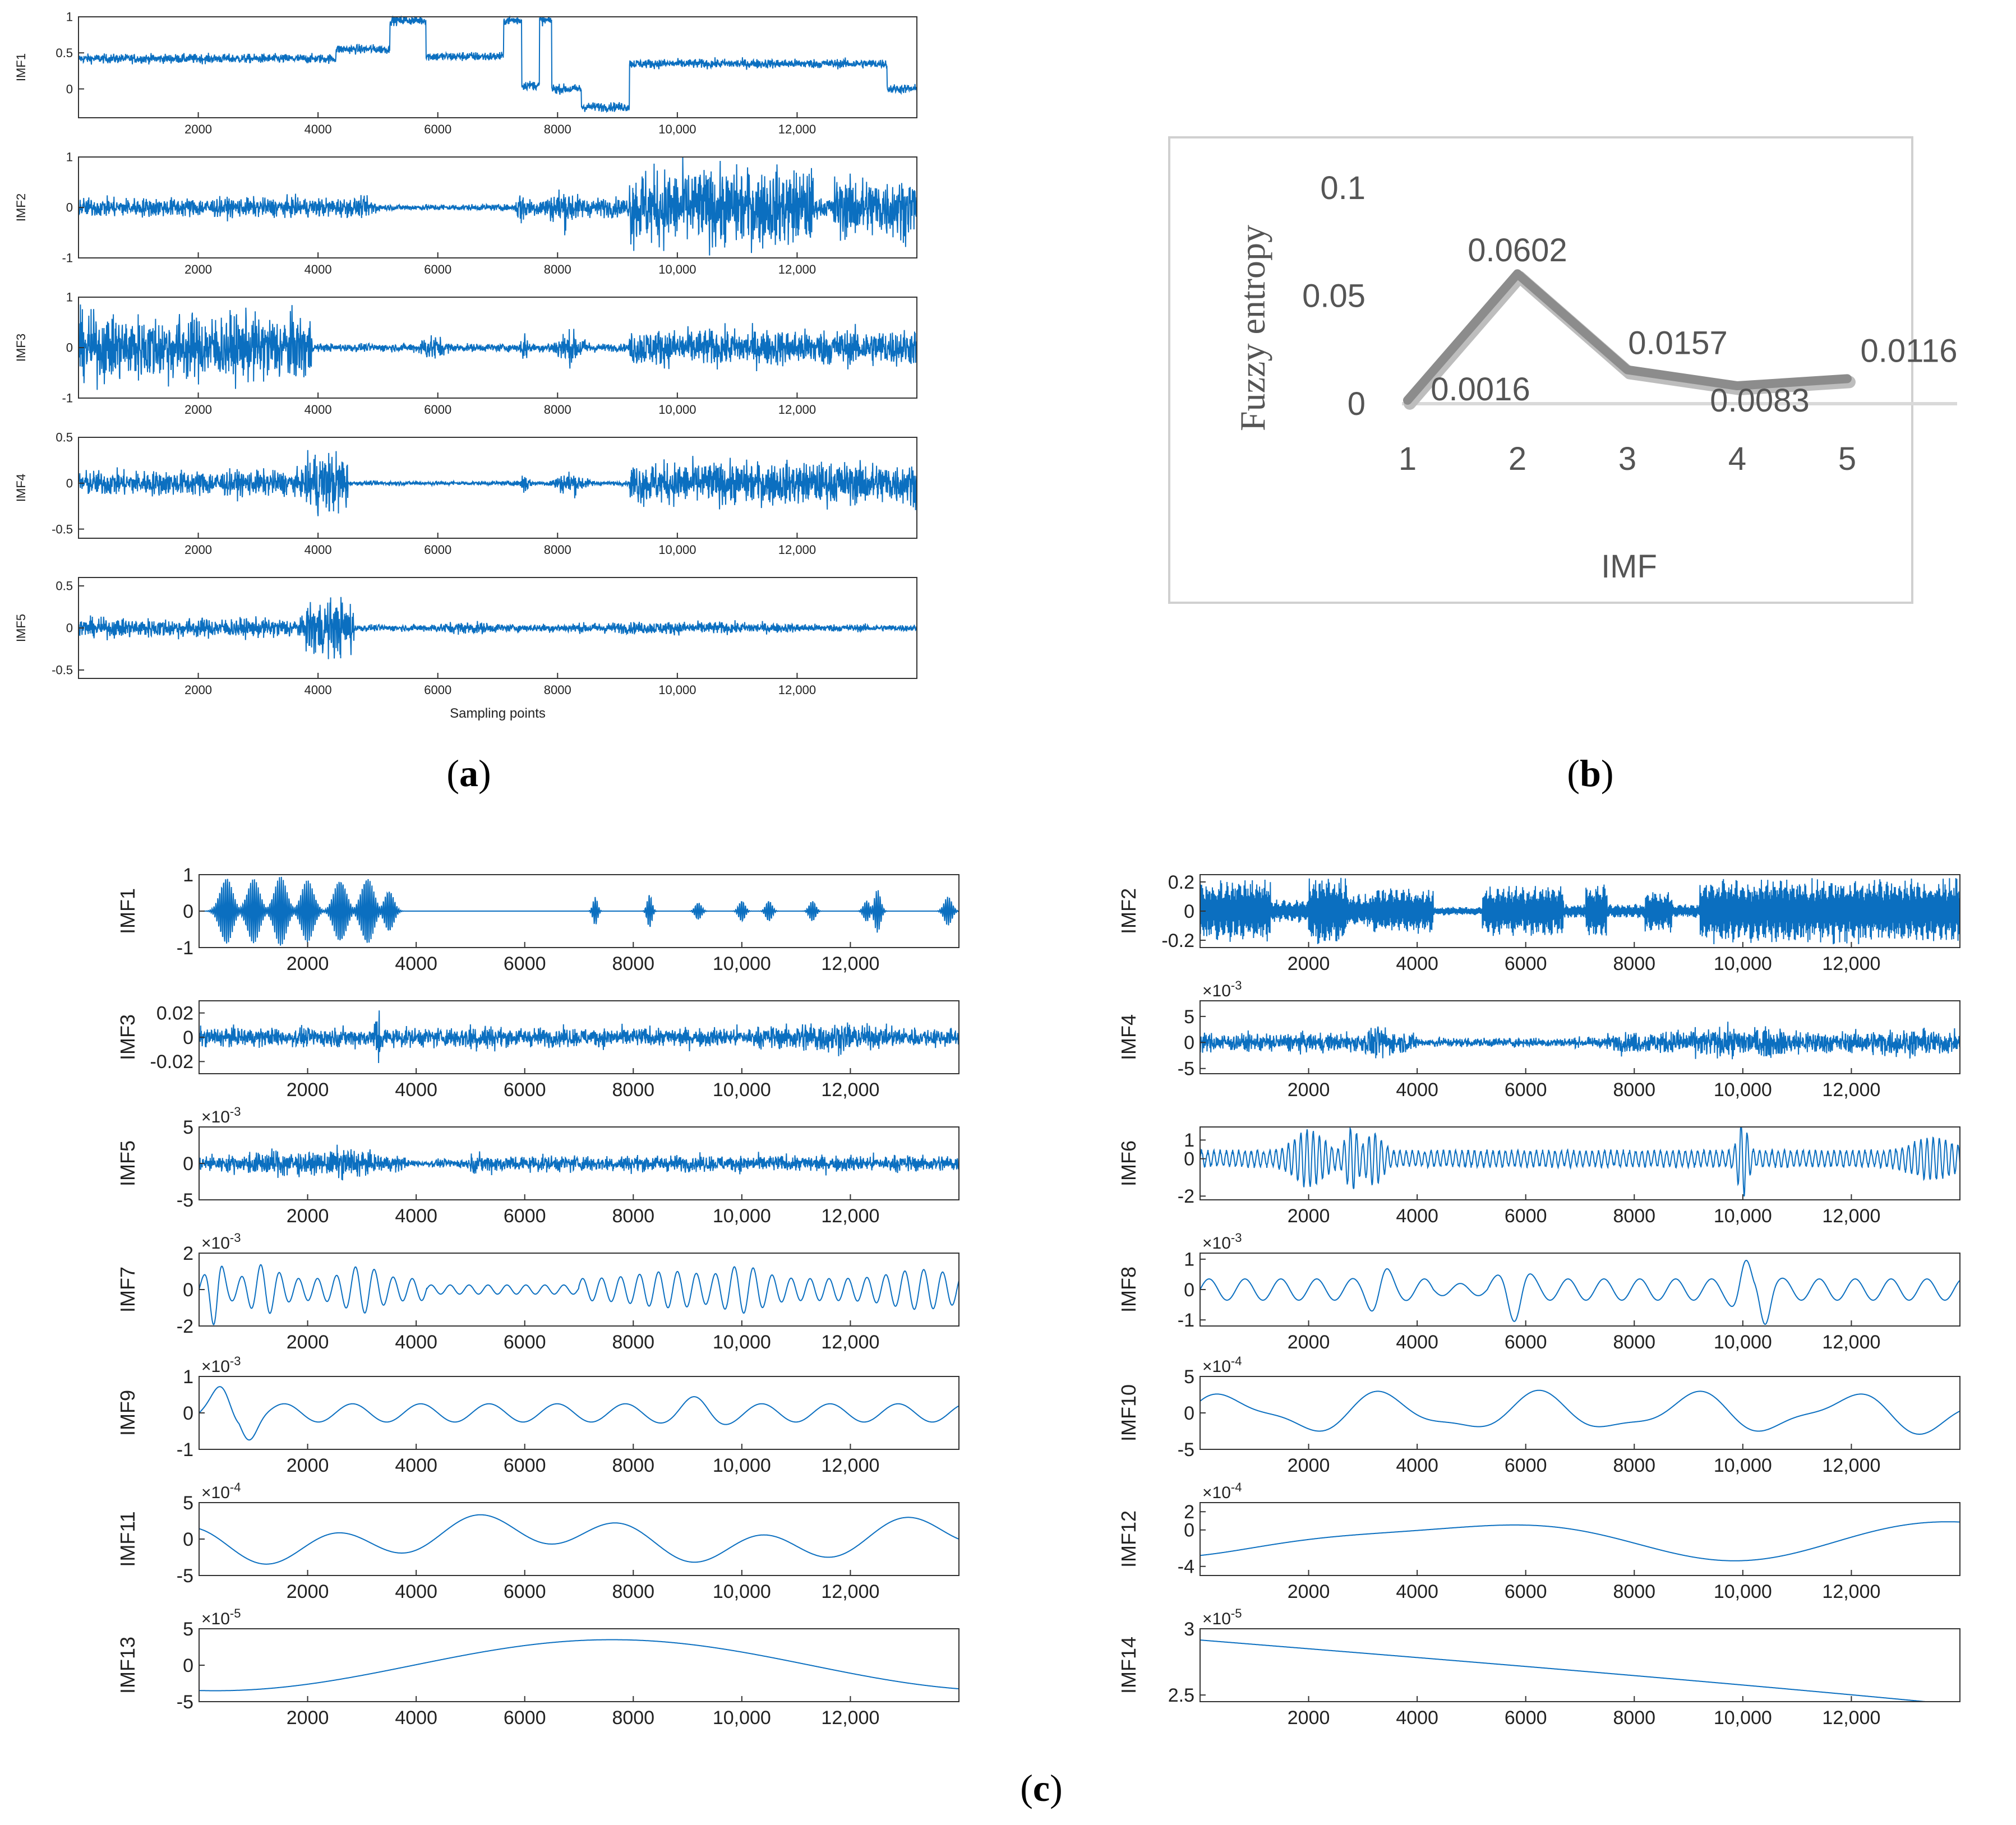  Describe the element at coordinates (1517, 459) in the screenshot. I see `x-tick-label: 2` at that location.